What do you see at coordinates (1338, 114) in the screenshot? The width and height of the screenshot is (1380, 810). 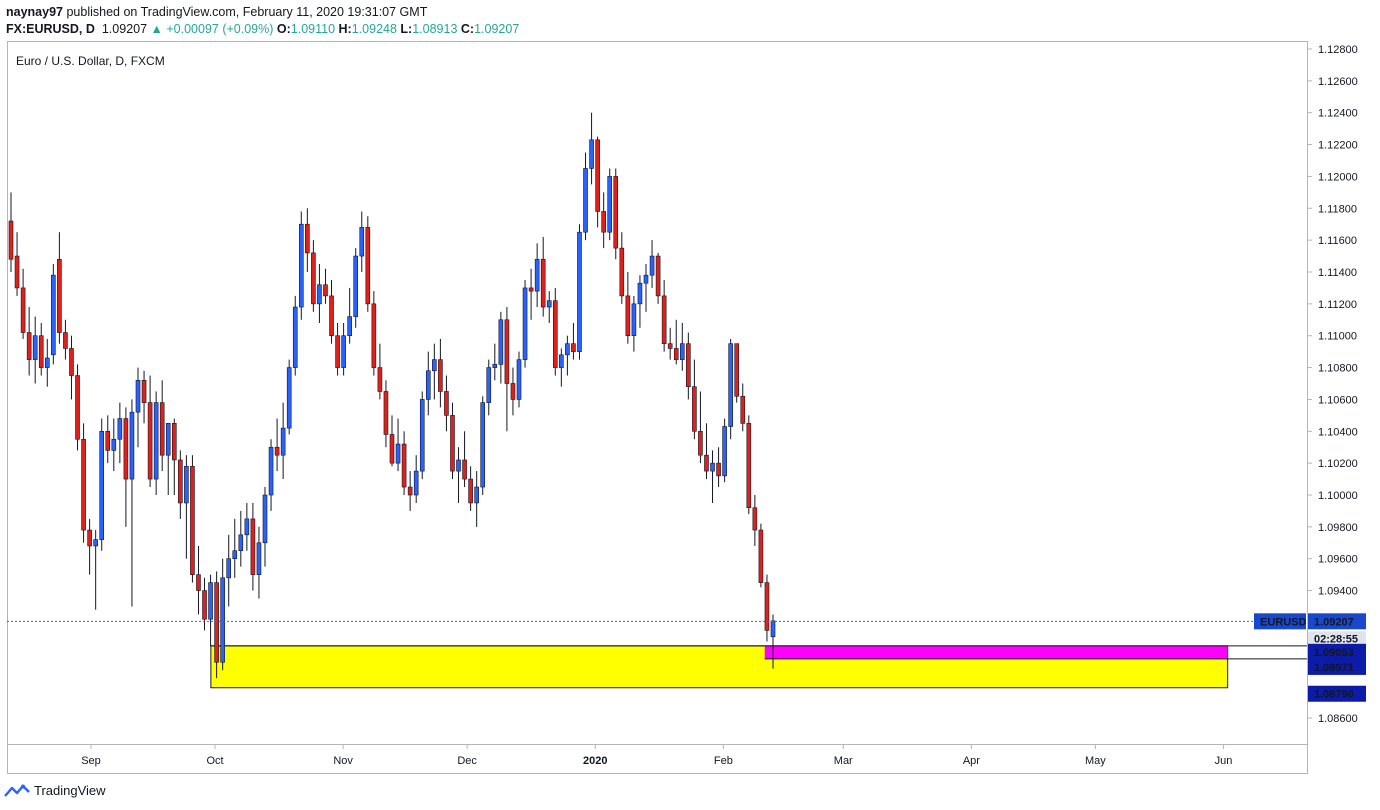 I see `price-tick-label: 1.12400` at bounding box center [1338, 114].